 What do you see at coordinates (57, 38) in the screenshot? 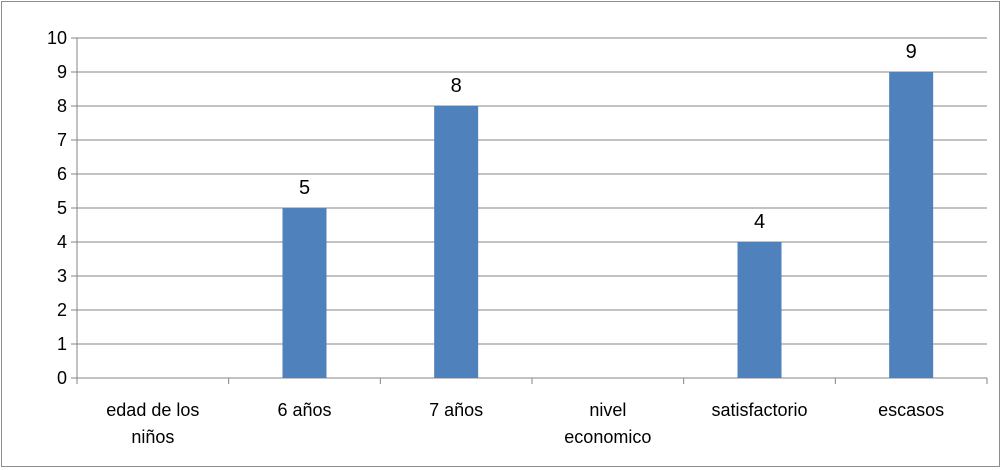
I see `y-tick-label: 10` at bounding box center [57, 38].